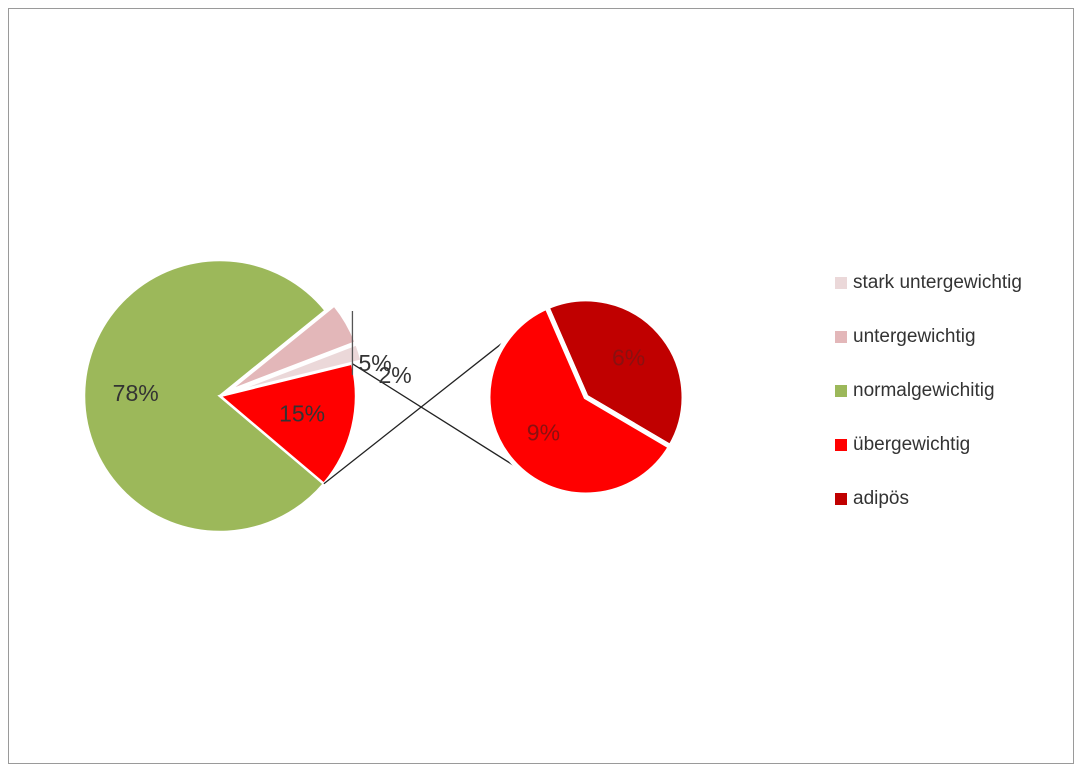  I want to click on legend-label-uebergewichtig: übergewichtig, so click(911, 444).